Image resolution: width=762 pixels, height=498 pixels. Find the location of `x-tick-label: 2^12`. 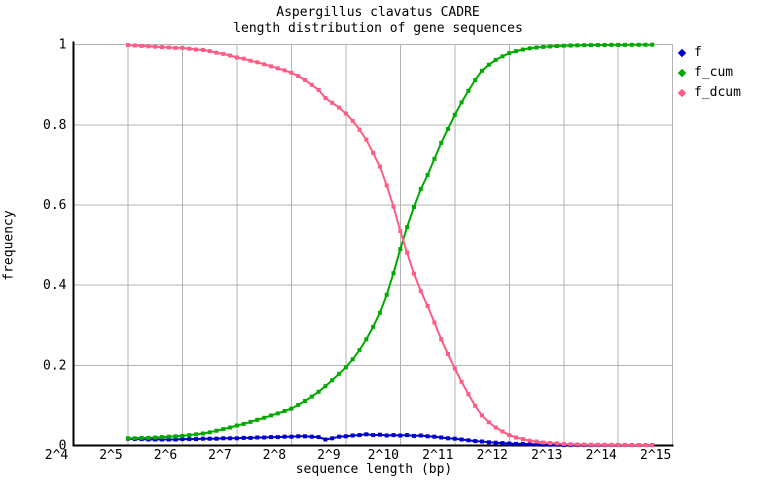

x-tick-label: 2^12 is located at coordinates (492, 455).